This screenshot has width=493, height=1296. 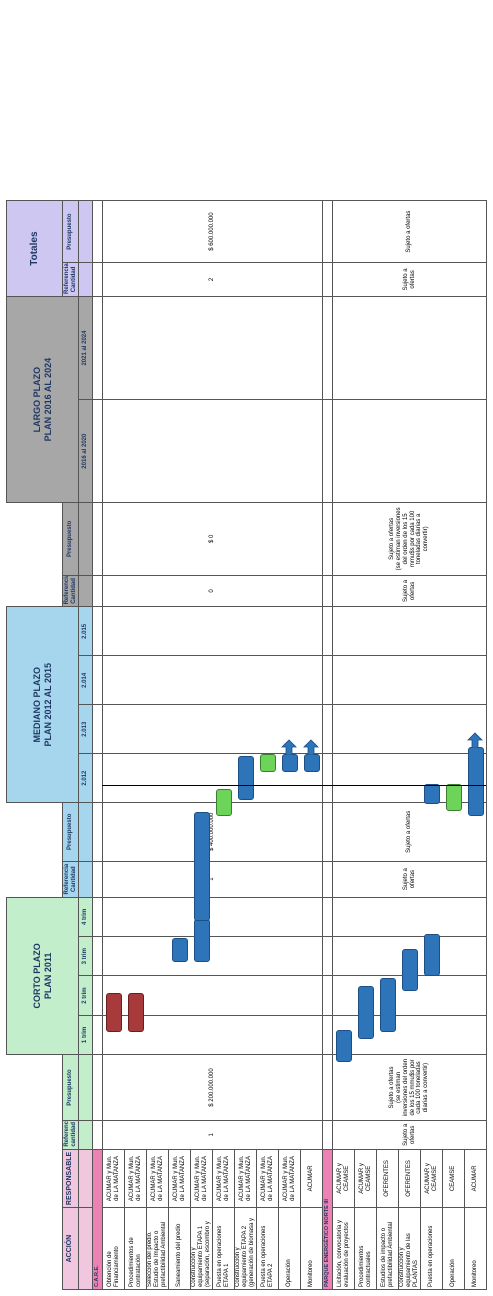 What do you see at coordinates (70, 1248) in the screenshot?
I see `accion-header: ACCIÓN` at bounding box center [70, 1248].